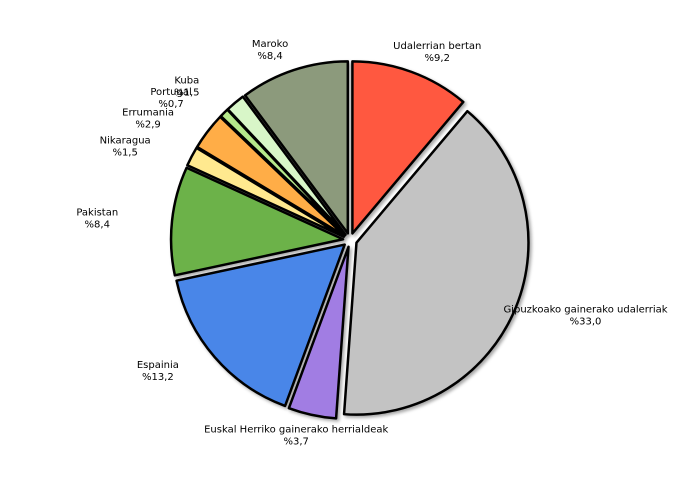  What do you see at coordinates (148, 112) in the screenshot?
I see `slice-label: Errumania` at bounding box center [148, 112].